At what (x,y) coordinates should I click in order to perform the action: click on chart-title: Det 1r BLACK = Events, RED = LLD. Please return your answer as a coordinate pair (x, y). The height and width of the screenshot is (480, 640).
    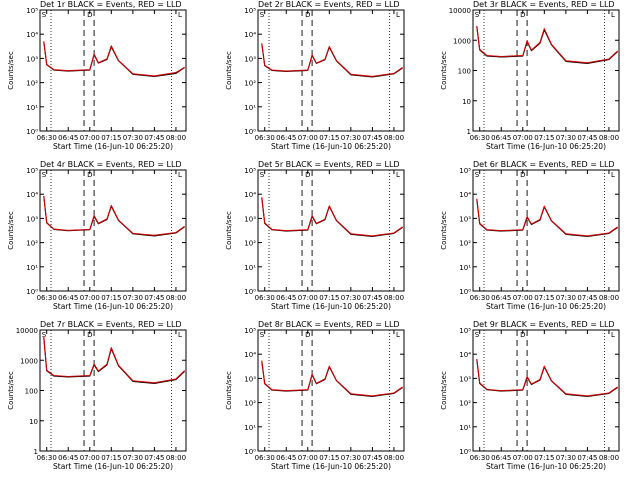
    Looking at the image, I should click on (111, 4).